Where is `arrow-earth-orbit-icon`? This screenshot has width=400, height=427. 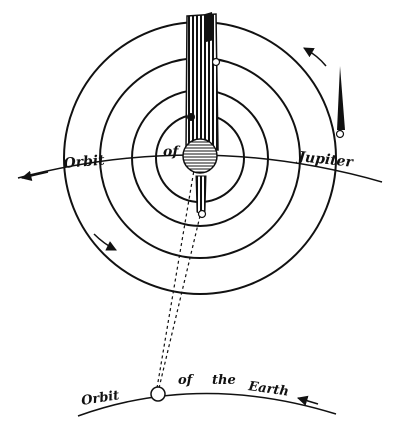 arrow-earth-orbit-icon is located at coordinates (307, 400).